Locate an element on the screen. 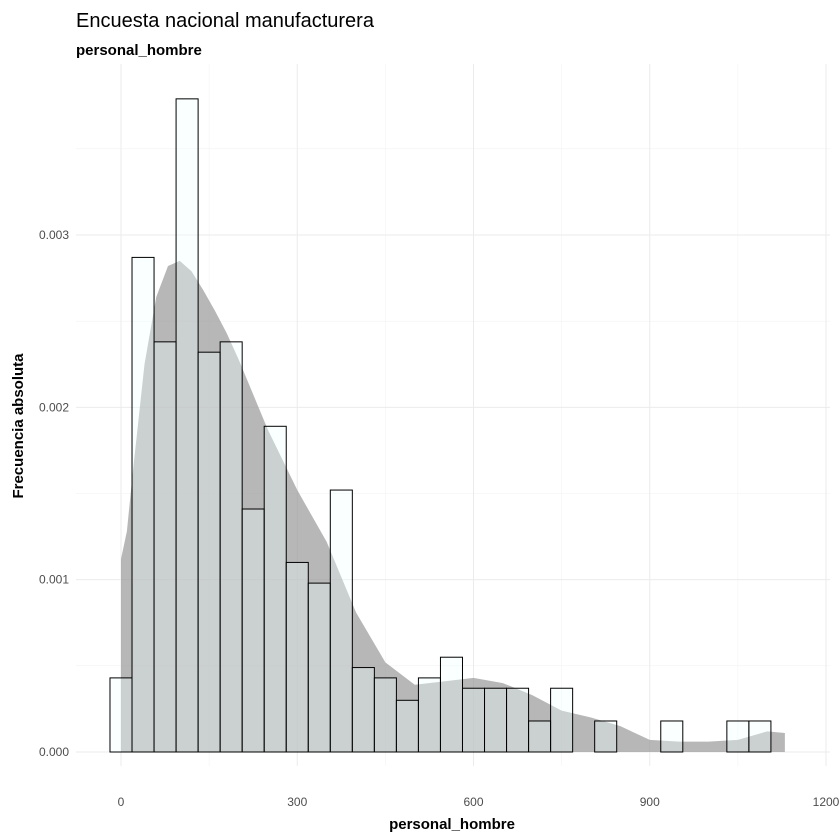 Image resolution: width=840 pixels, height=840 pixels. chart-subtitle: personal_hombre is located at coordinates (139, 50).